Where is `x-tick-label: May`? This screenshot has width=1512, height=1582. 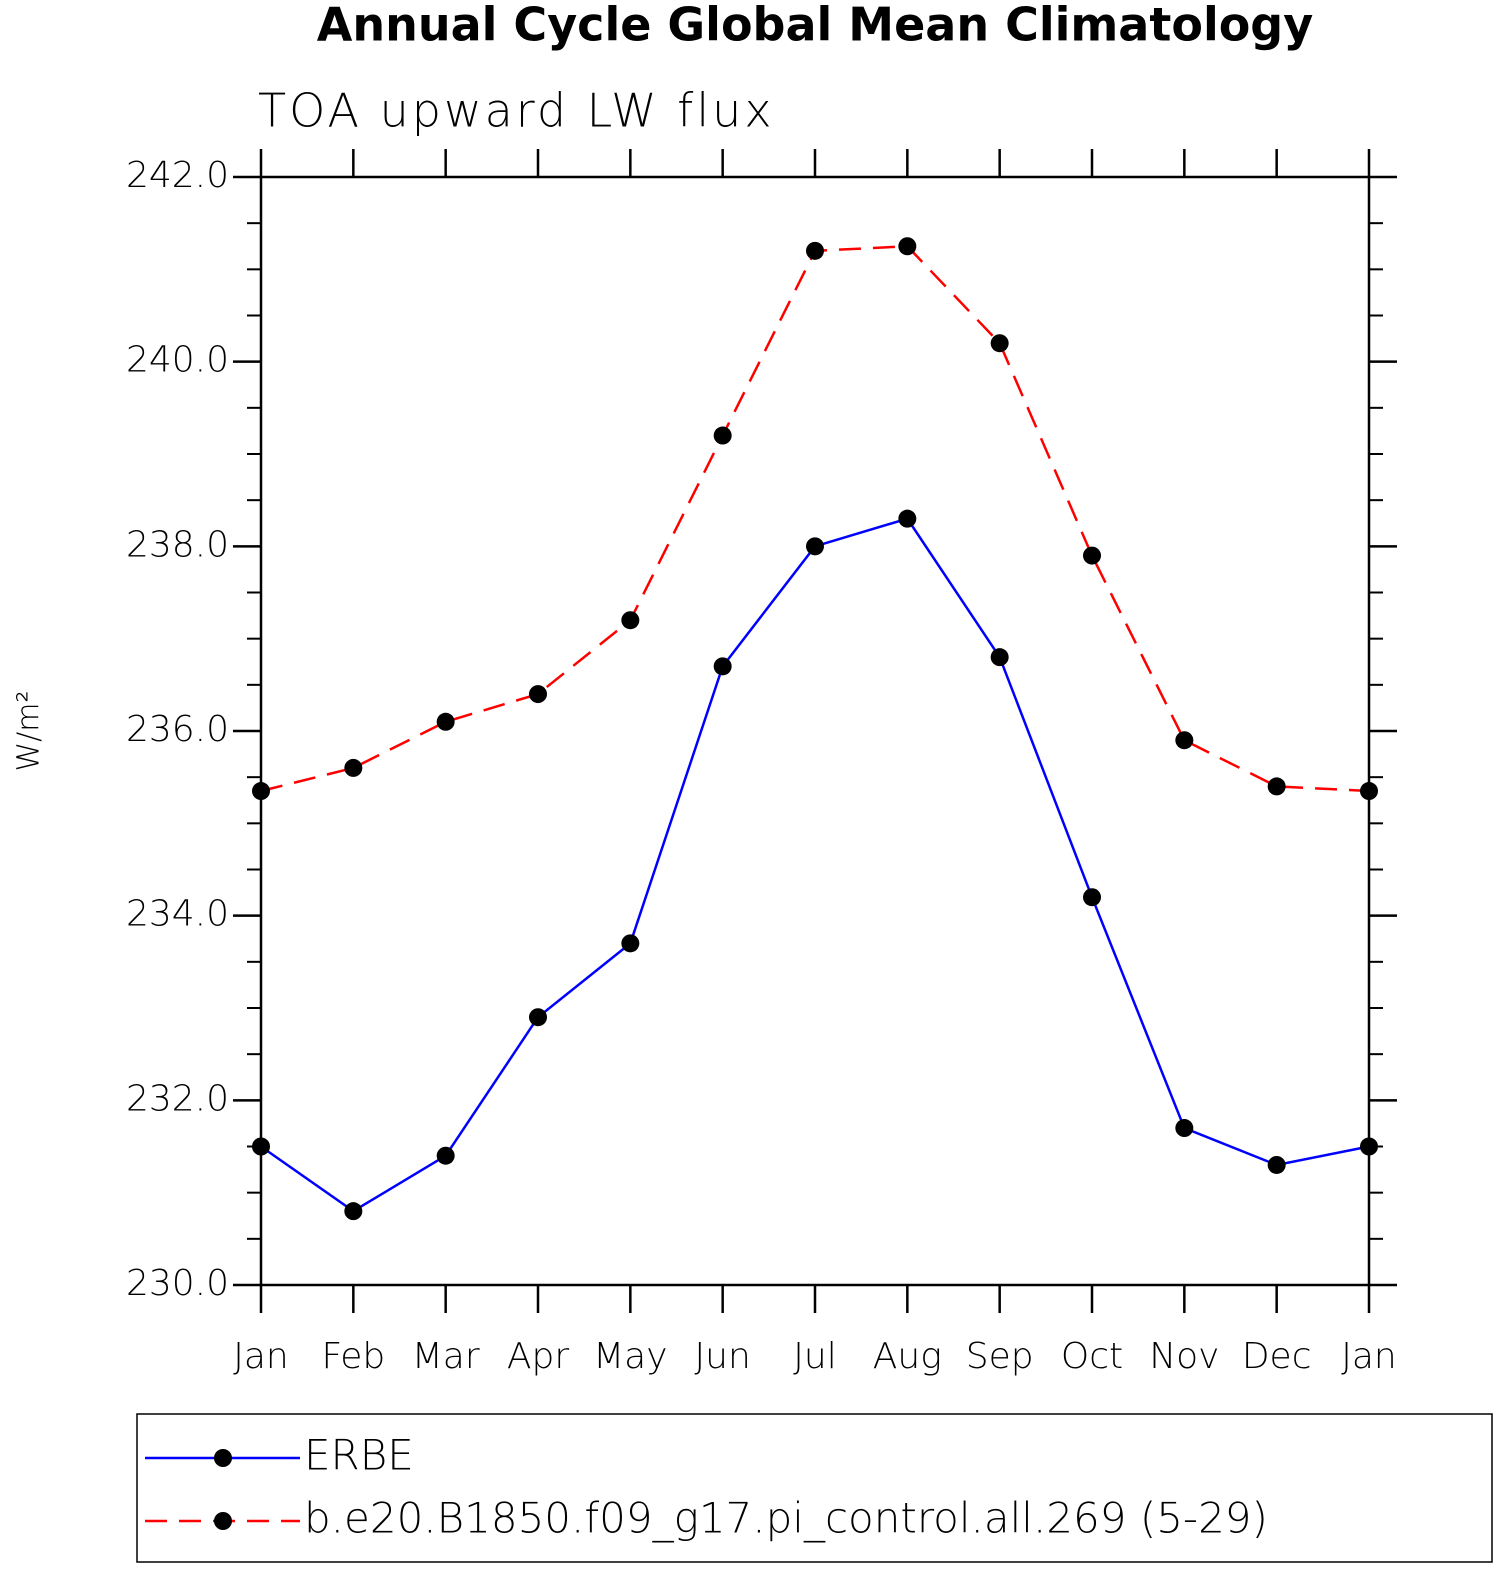 x-tick-label: May is located at coordinates (630, 1356).